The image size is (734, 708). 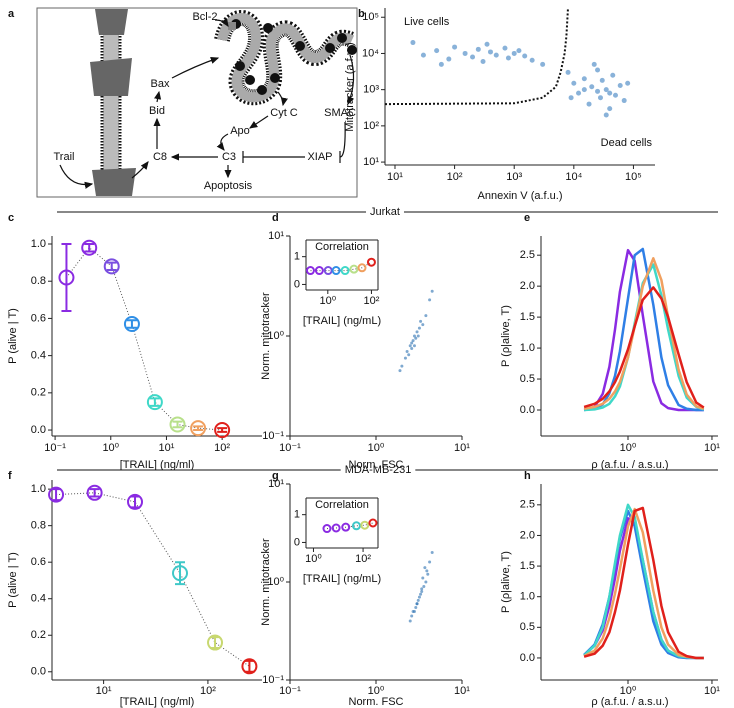 I want to click on node-label: C3, so click(x=229, y=157).